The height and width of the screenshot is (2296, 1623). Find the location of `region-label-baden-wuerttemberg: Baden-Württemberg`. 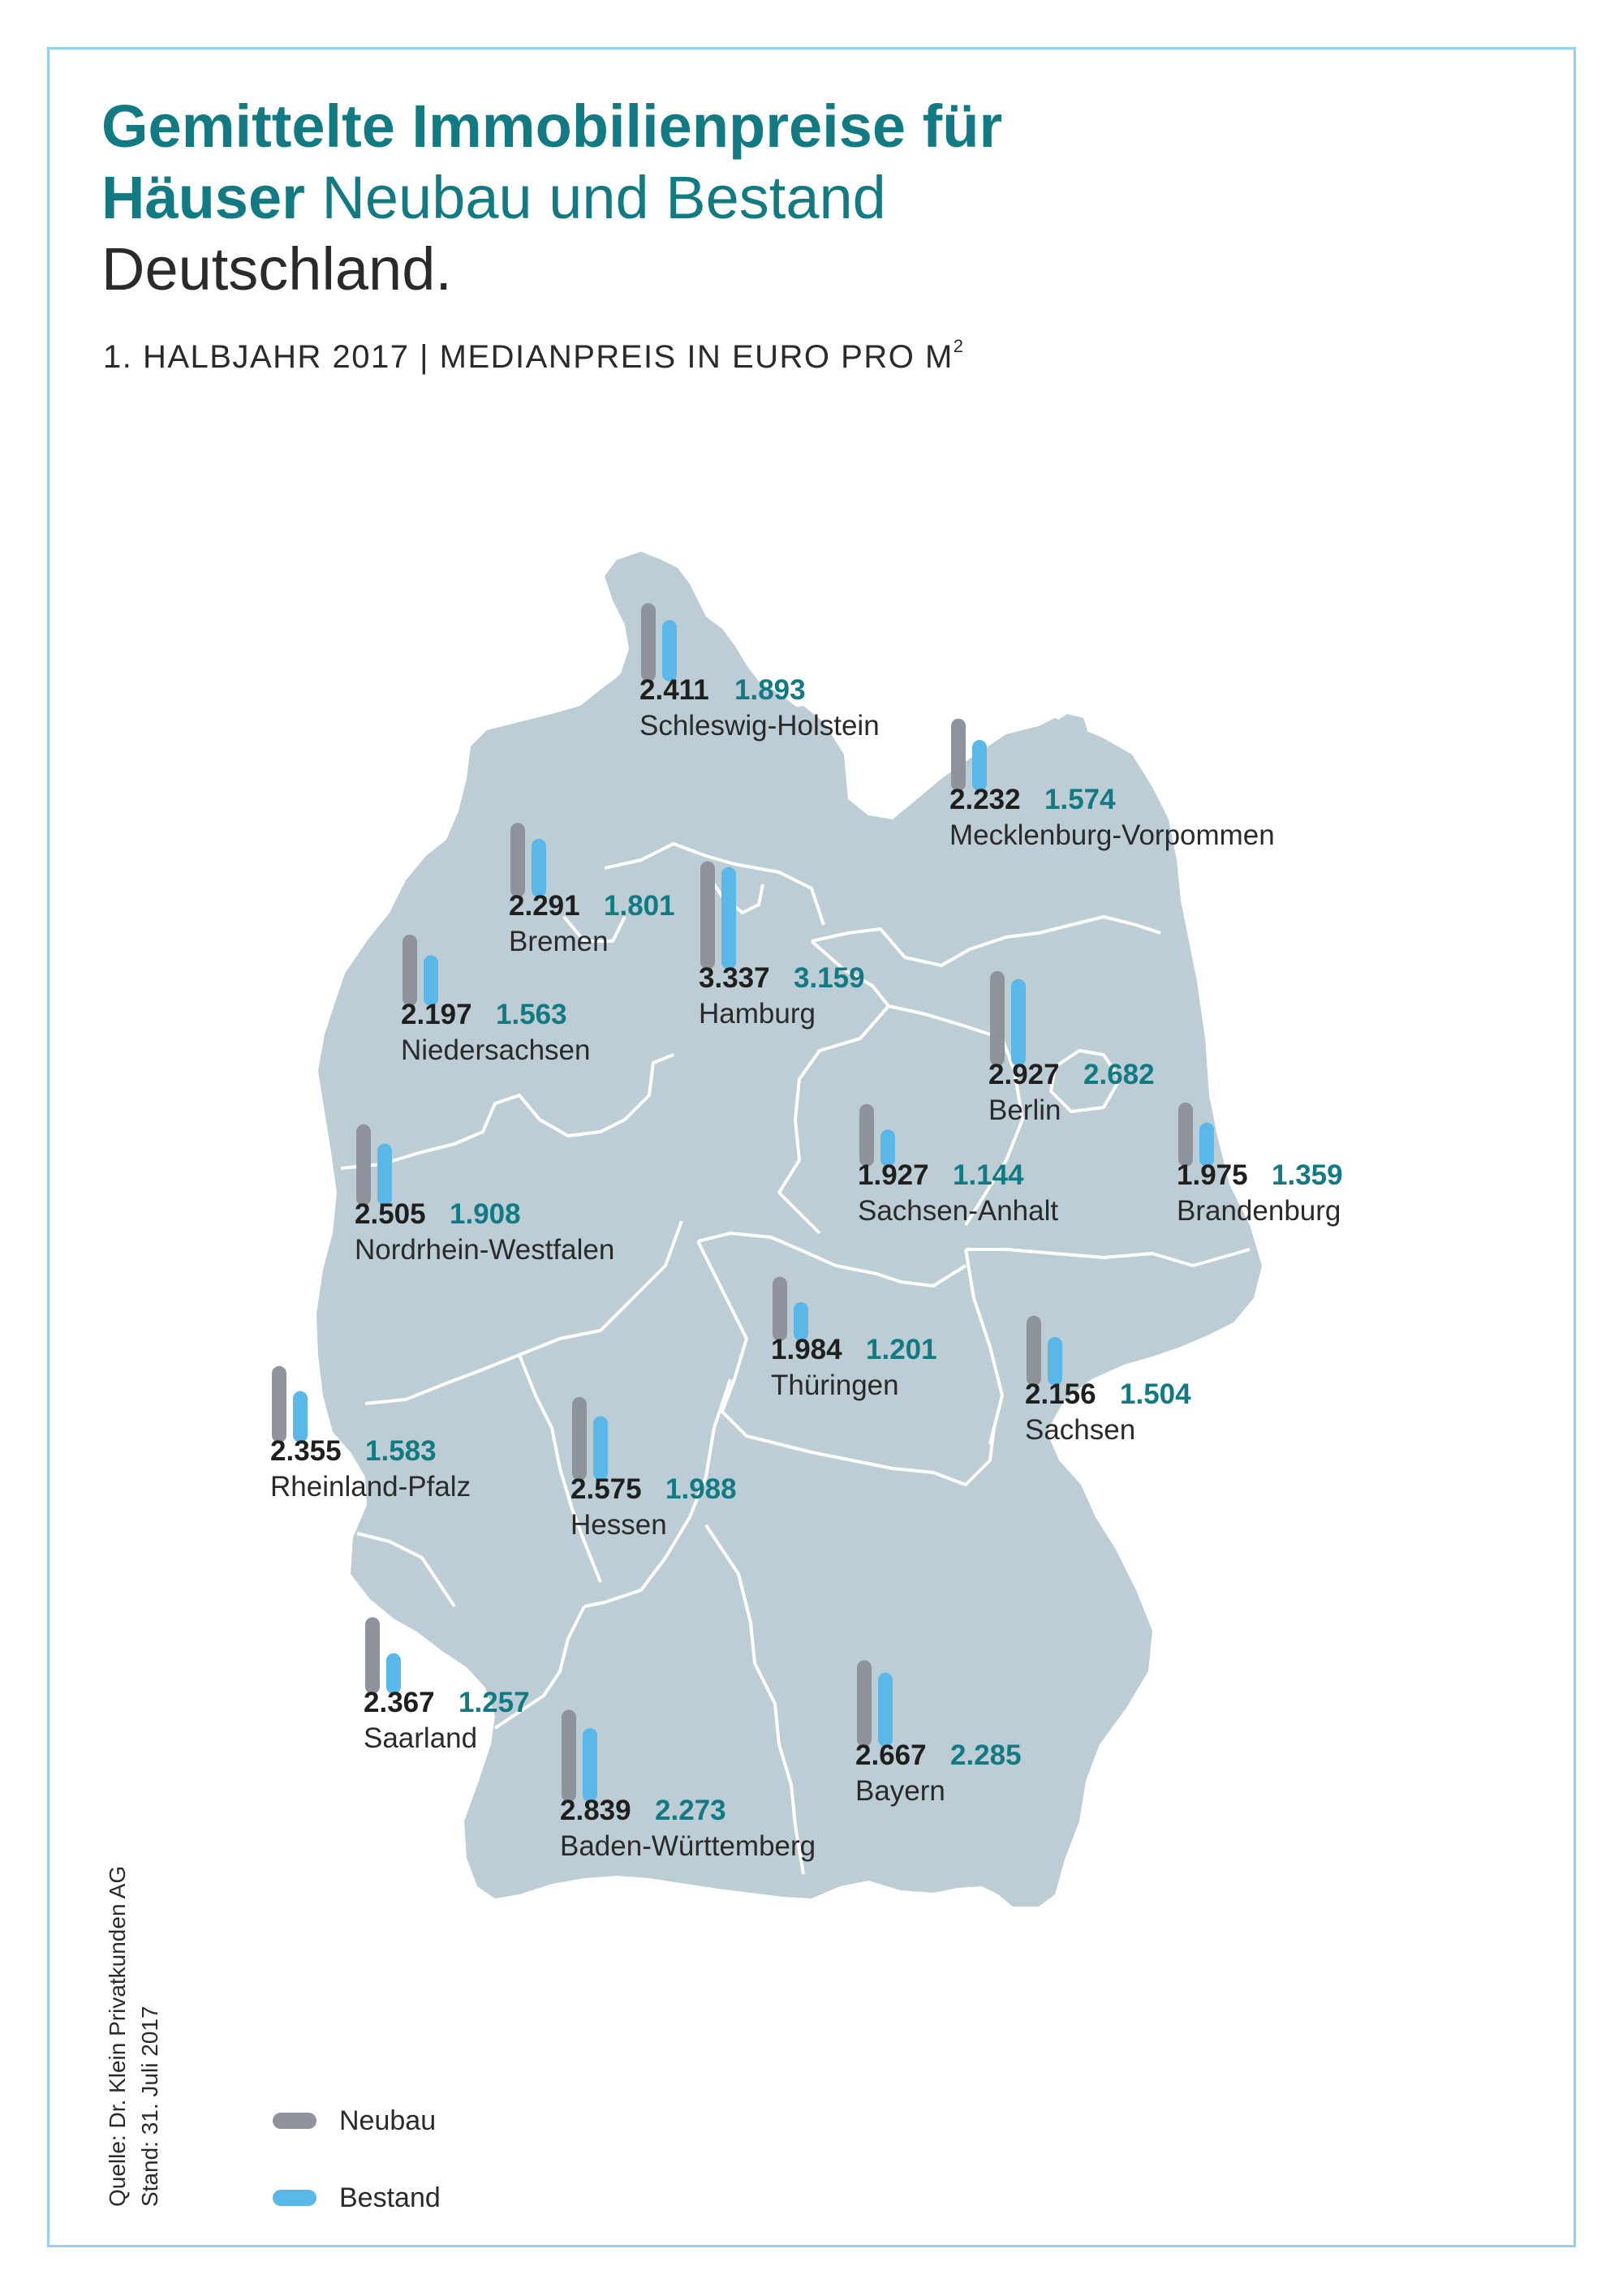

region-label-baden-wuerttemberg: Baden-Württemberg is located at coordinates (688, 1846).